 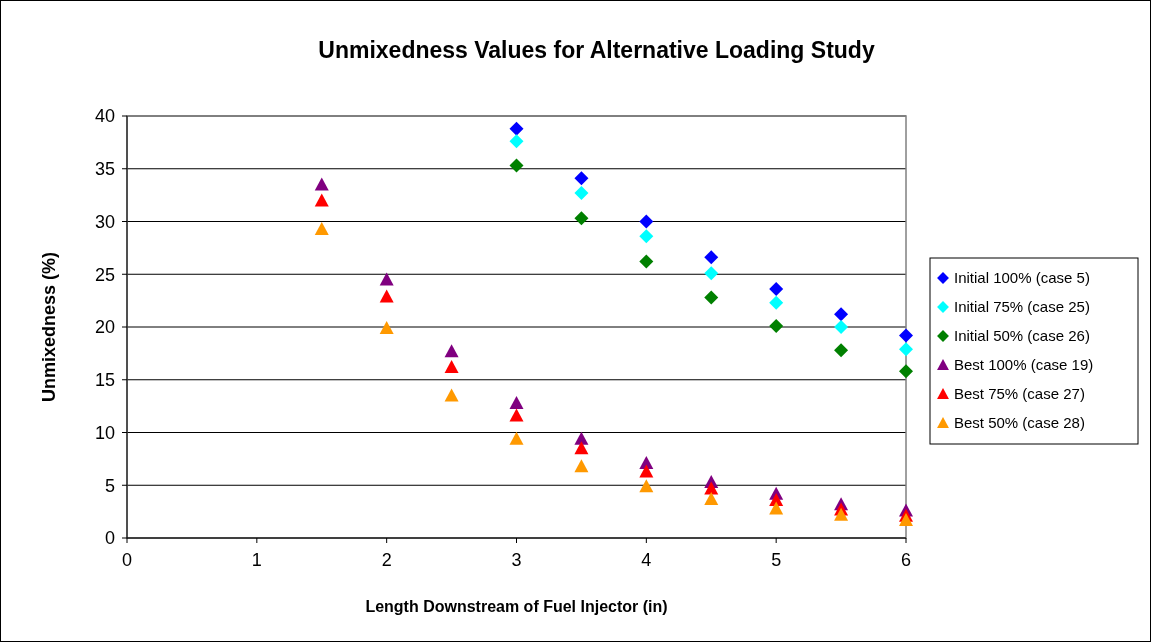 I want to click on legend-label: Initial 100% (case 5), so click(x=1022, y=278).